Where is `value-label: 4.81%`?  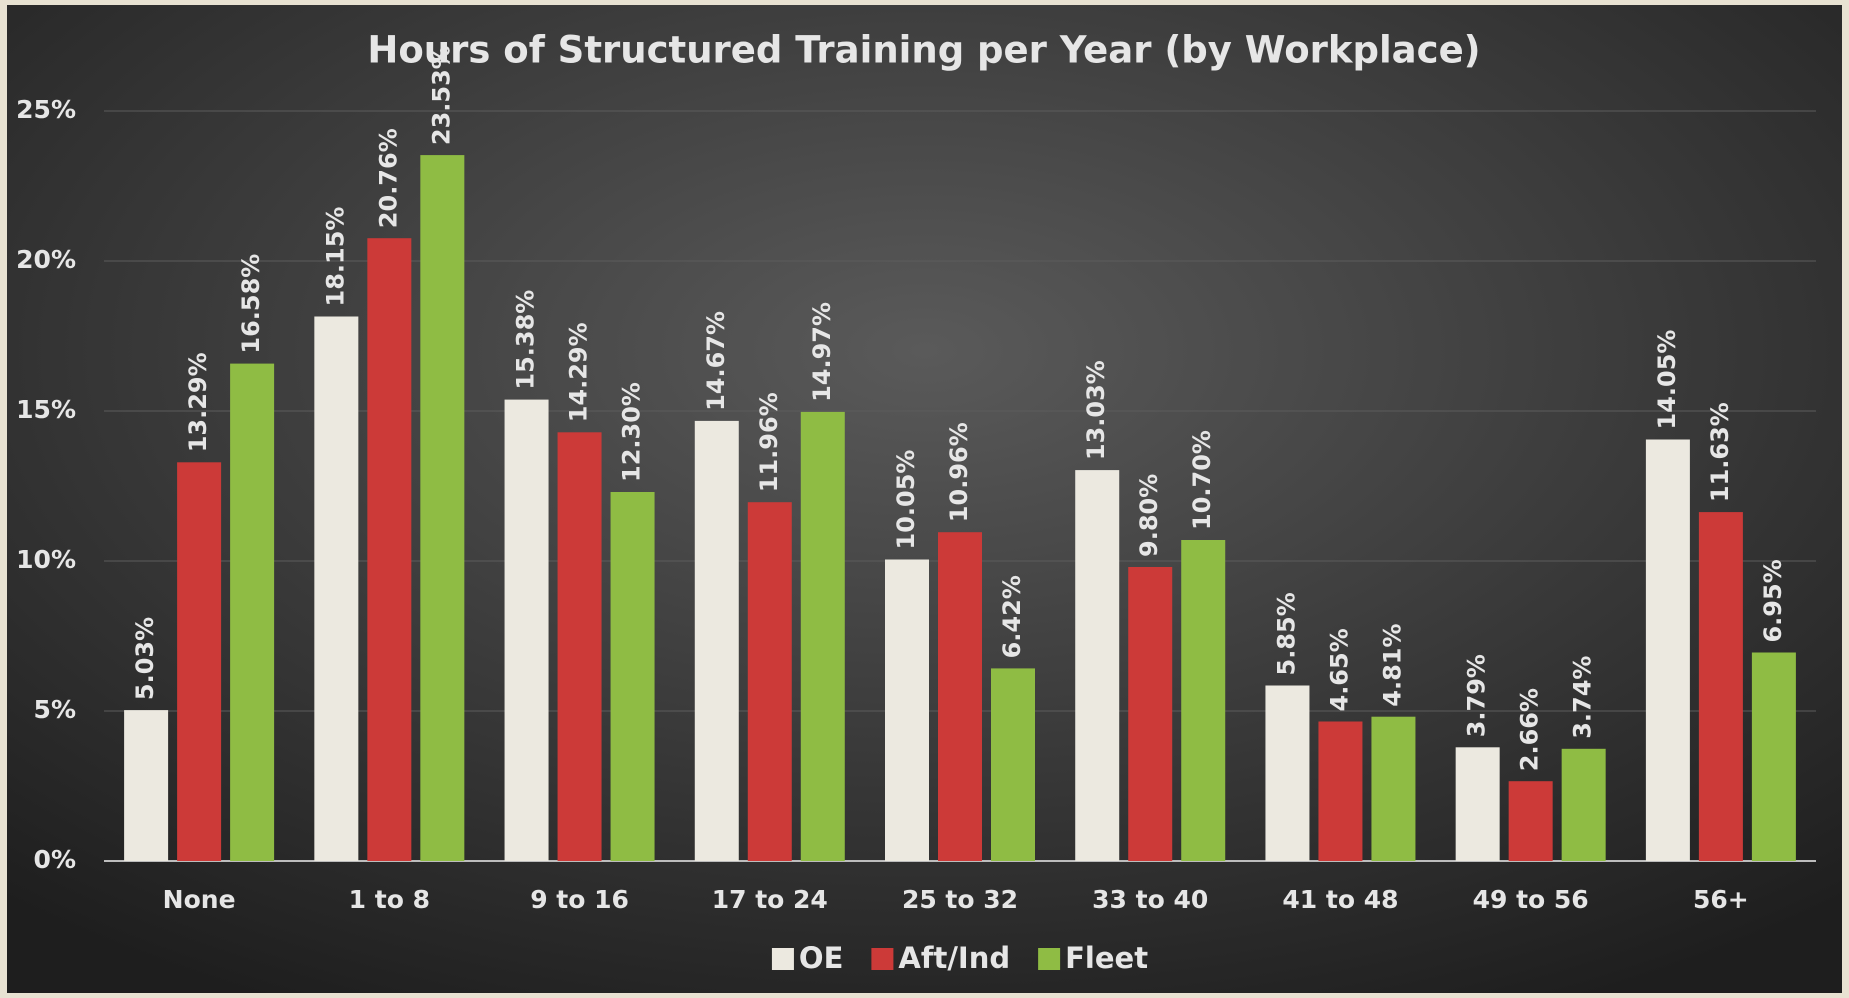
value-label: 4.81% is located at coordinates (1392, 664).